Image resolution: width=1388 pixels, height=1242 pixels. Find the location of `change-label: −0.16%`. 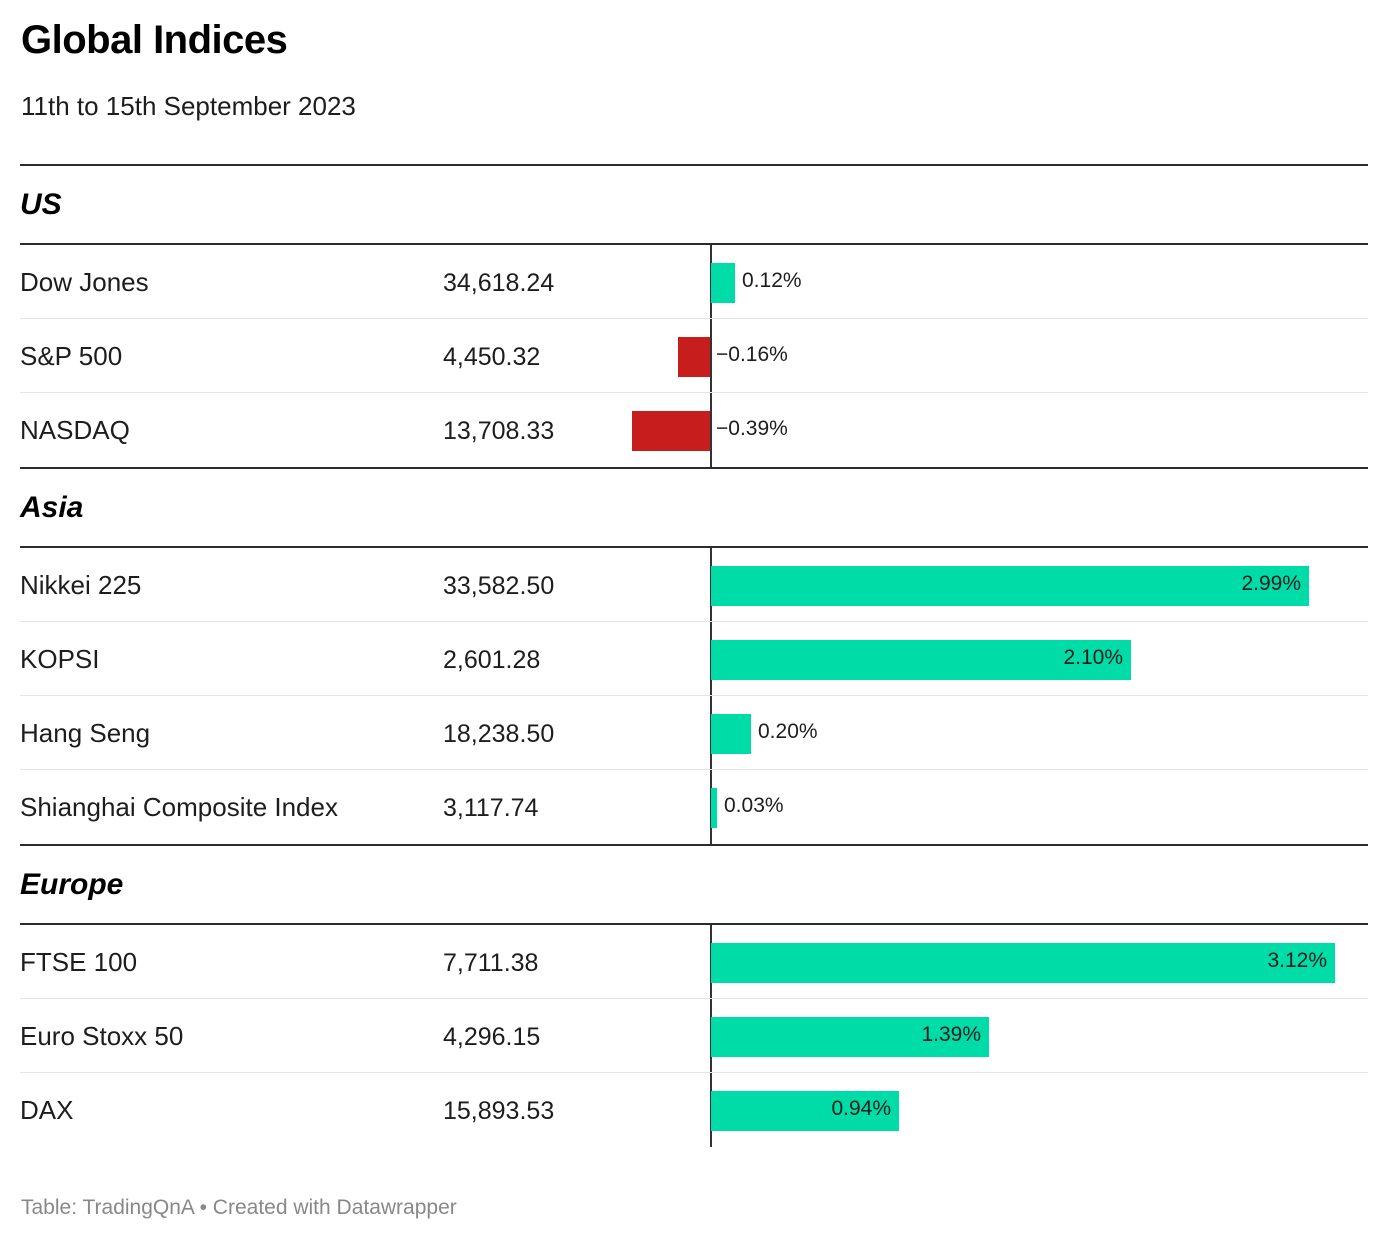

change-label: −0.16% is located at coordinates (752, 354).